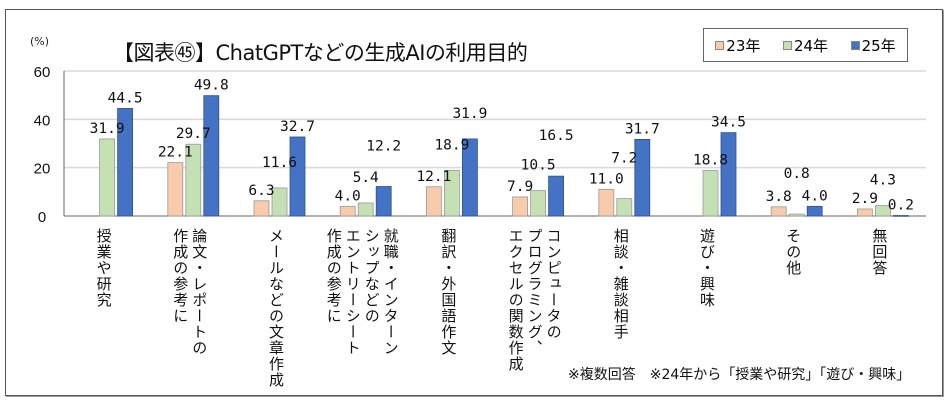  I want to click on bar-24年-5, so click(538, 203).